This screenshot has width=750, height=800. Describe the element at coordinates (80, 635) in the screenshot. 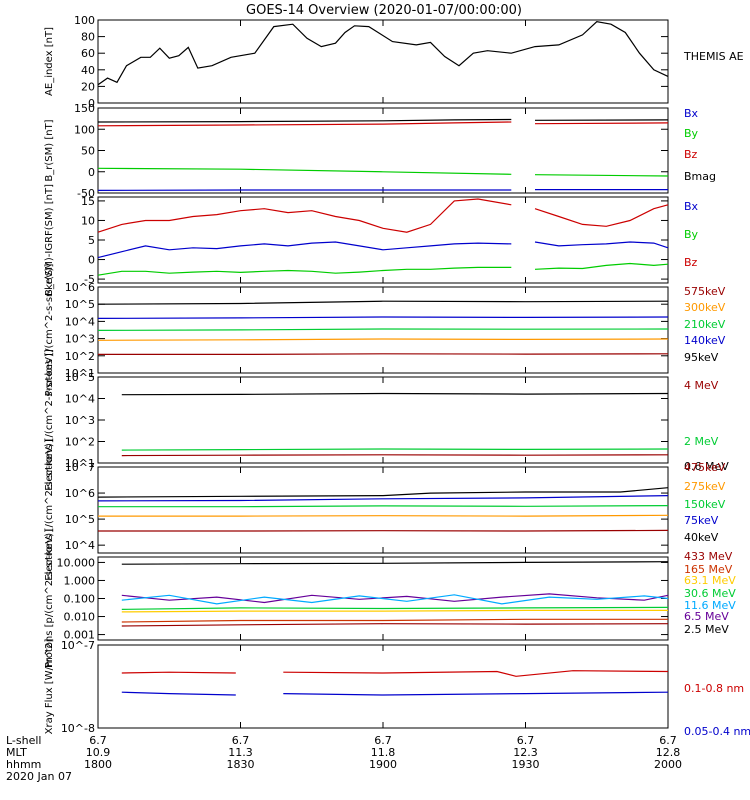

I see `y-tick-label: 0.001` at that location.